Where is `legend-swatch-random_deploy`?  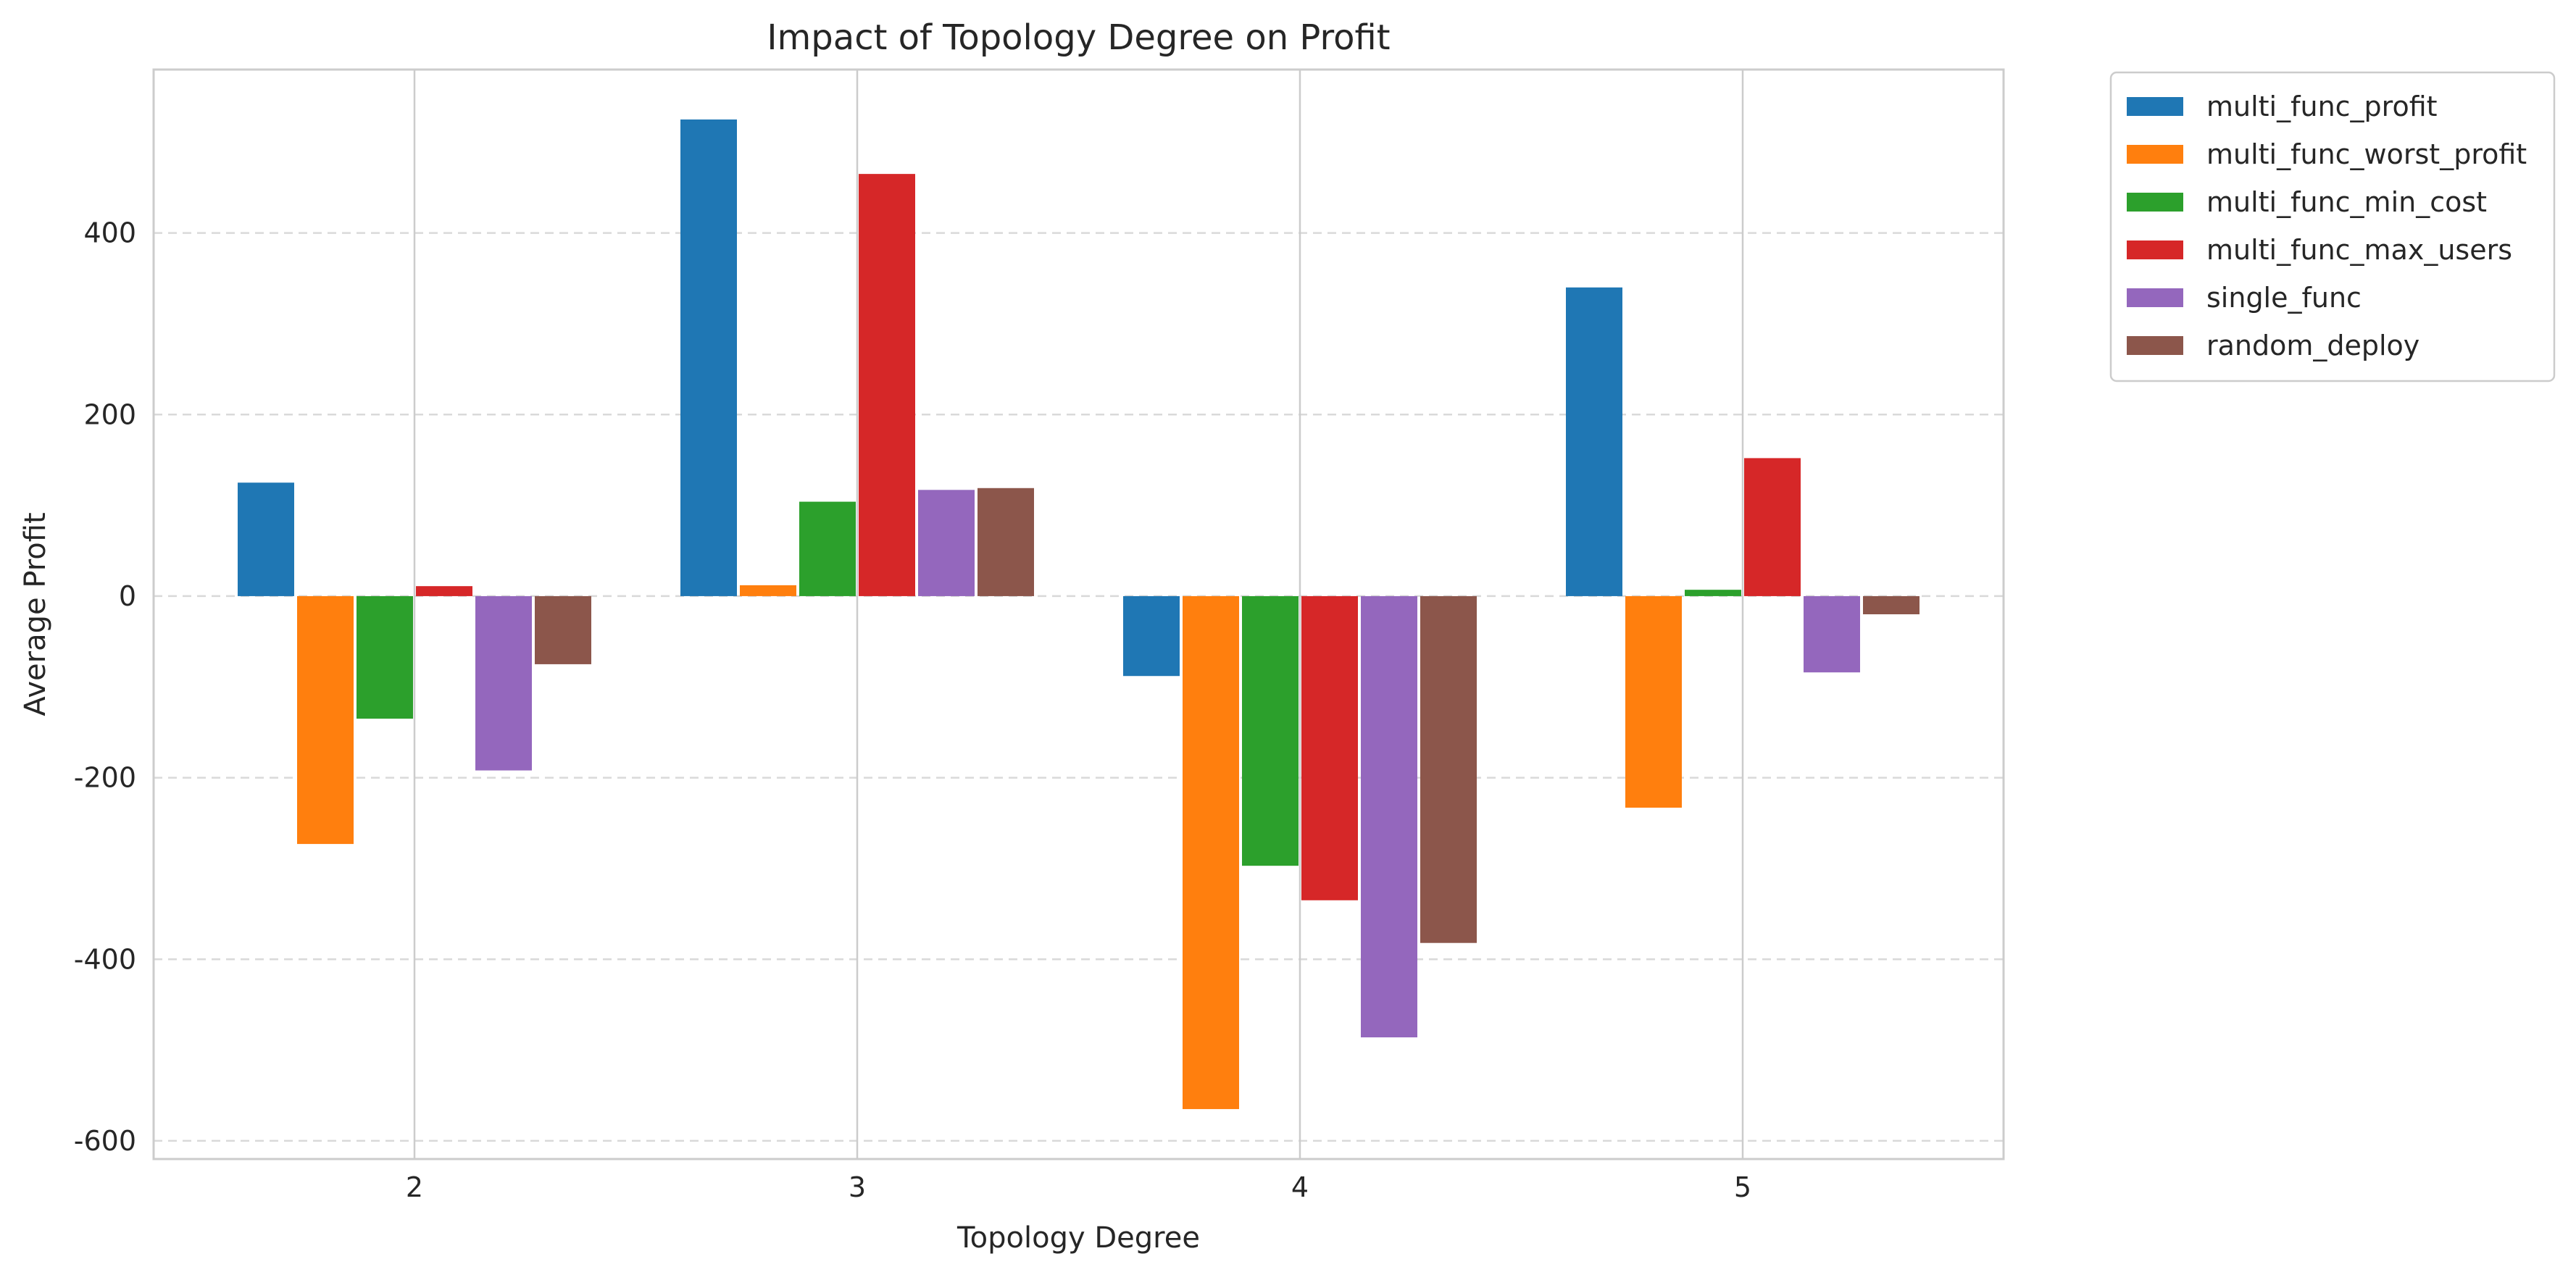
legend-swatch-random_deploy is located at coordinates (2155, 345).